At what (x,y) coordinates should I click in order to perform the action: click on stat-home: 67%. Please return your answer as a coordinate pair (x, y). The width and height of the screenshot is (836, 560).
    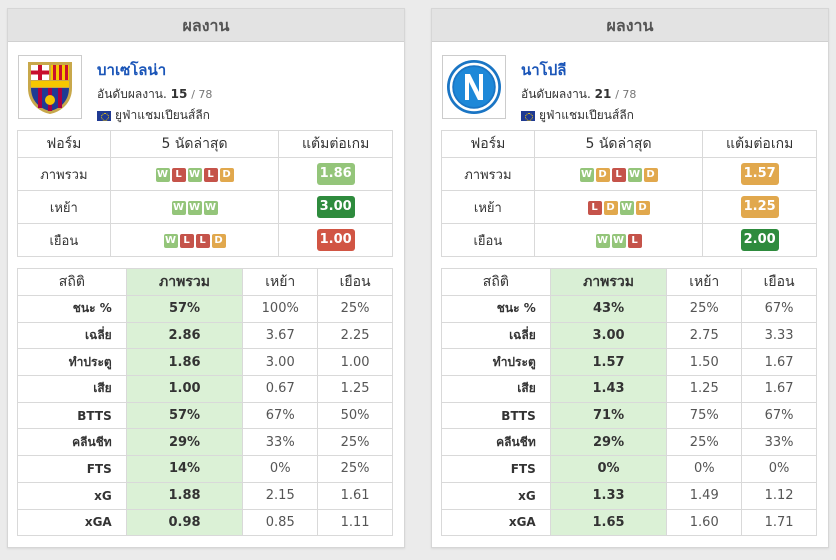
    Looking at the image, I should click on (280, 415).